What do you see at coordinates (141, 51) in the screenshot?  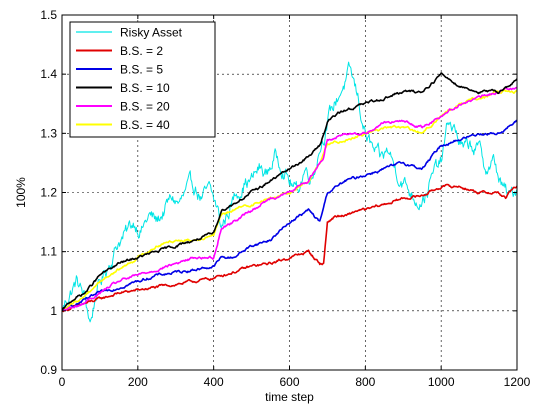 I see `legend-entry: B.S. = 2` at bounding box center [141, 51].